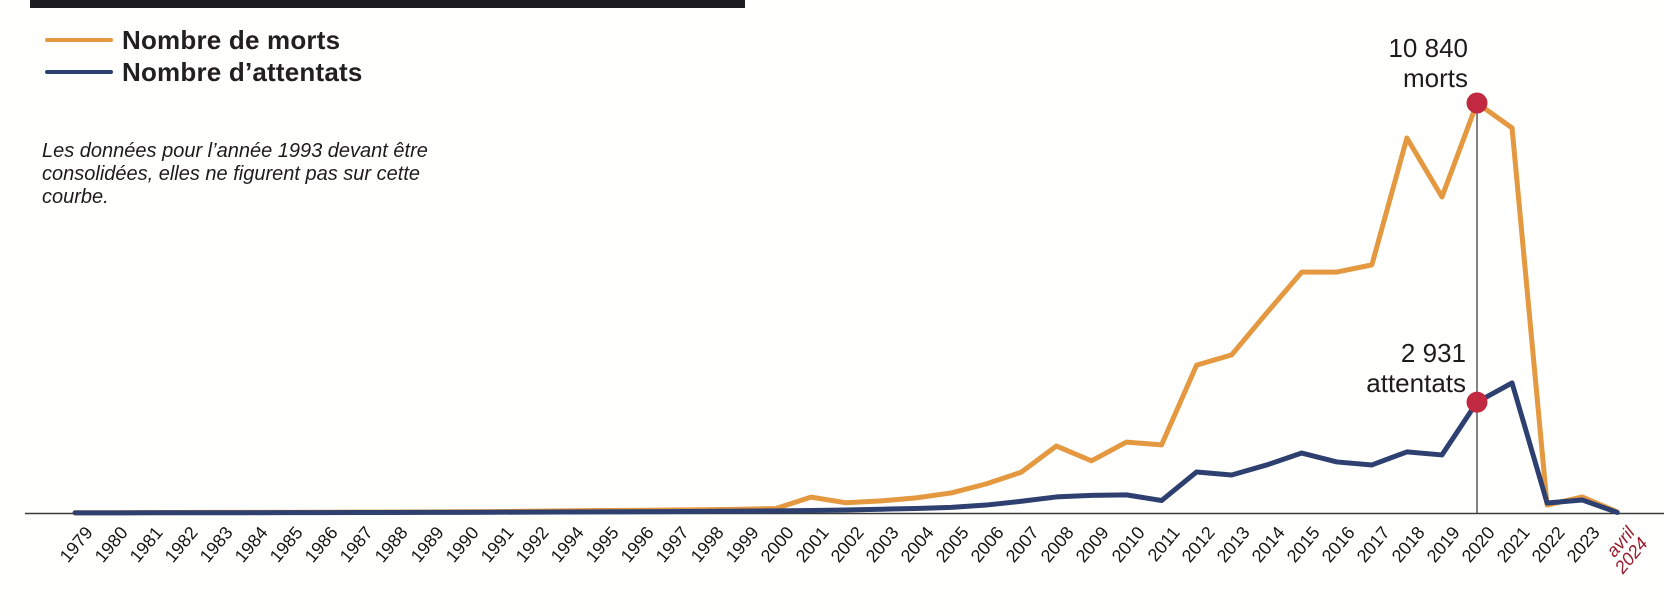 This screenshot has height=616, width=1664. I want to click on legend-swatch-morts, so click(79, 40).